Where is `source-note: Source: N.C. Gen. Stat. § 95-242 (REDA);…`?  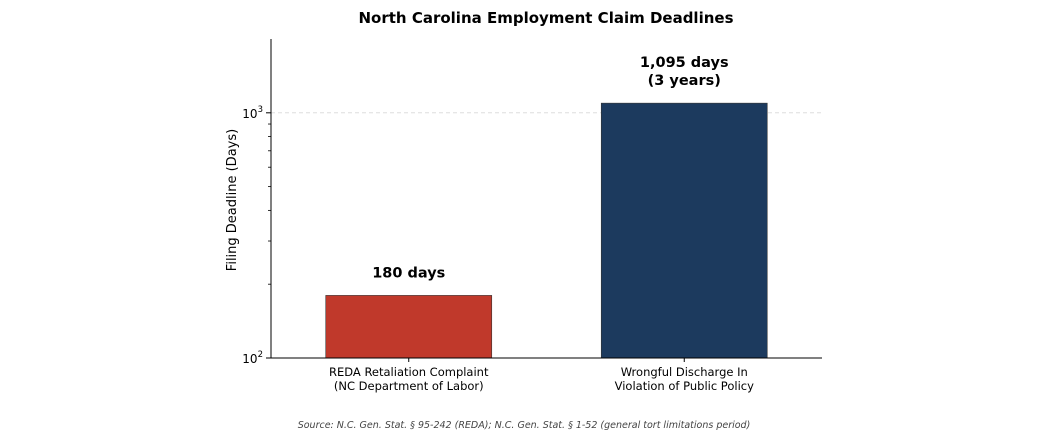 source-note: Source: N.C. Gen. Stat. § 95-242 (REDA);… is located at coordinates (524, 425).